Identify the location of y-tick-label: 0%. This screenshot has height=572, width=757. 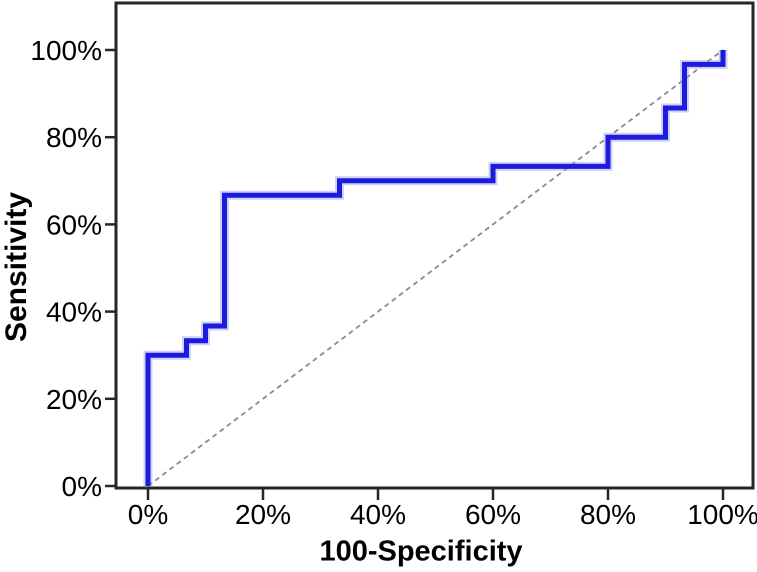
(82, 486).